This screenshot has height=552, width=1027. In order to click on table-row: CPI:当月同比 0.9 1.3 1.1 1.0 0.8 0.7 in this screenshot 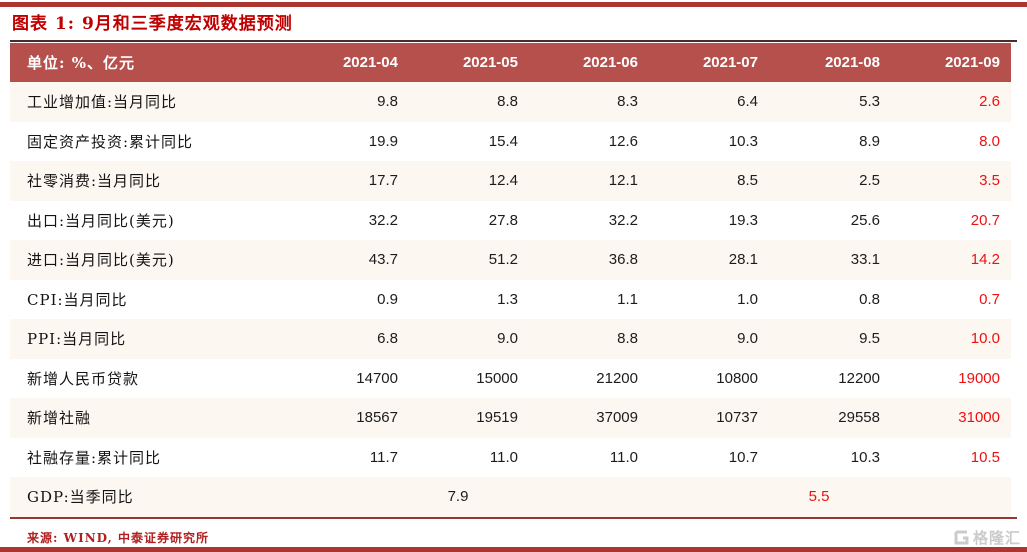, I will do `click(510, 299)`.